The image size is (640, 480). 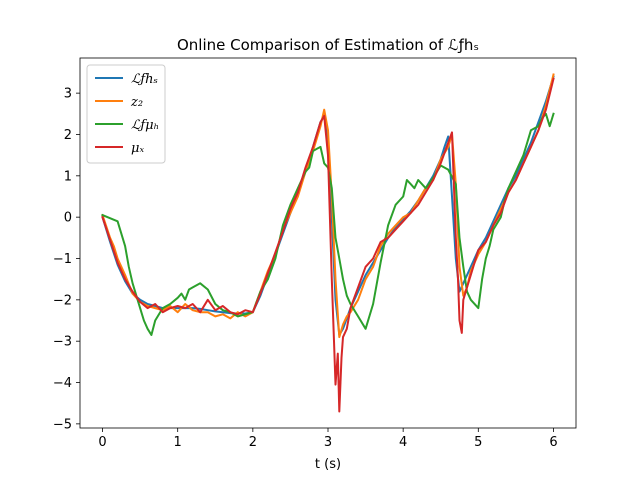 I want to click on y-tick-label: 3, so click(x=68, y=94).